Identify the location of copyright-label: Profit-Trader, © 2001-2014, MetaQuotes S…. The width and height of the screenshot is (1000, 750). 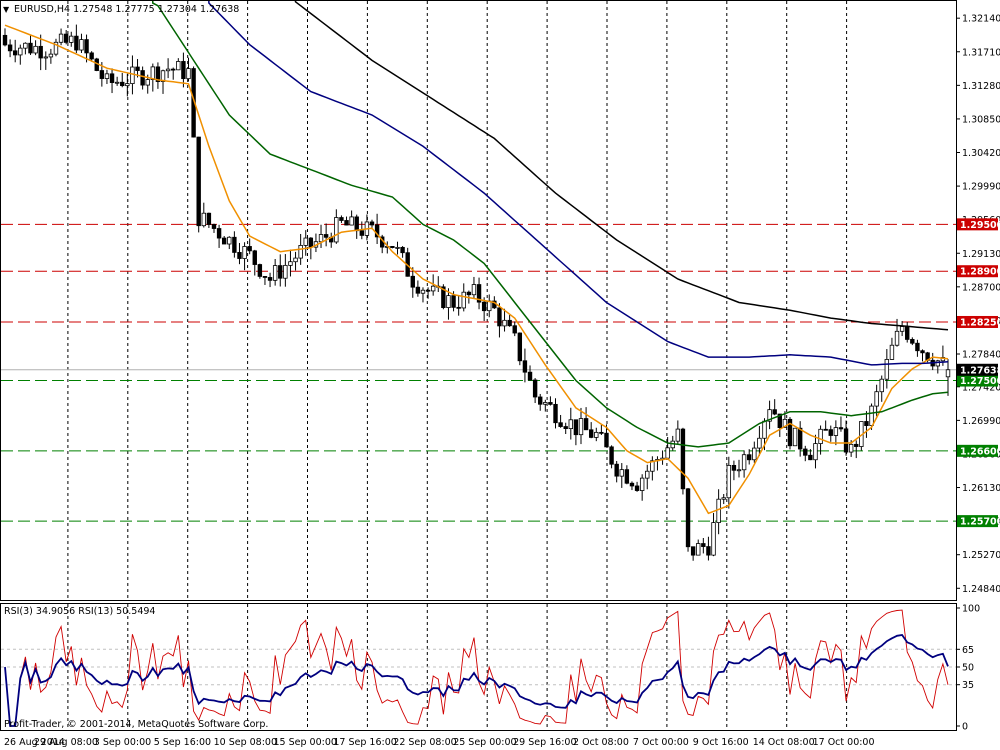
(136, 724).